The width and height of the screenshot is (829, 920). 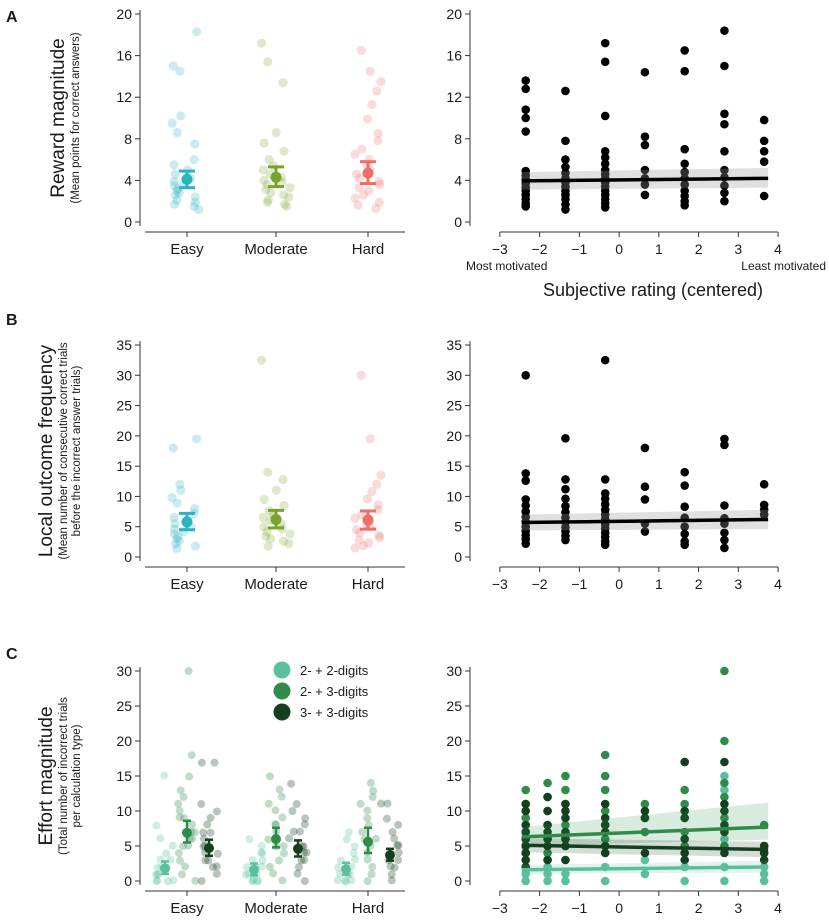 What do you see at coordinates (187, 908) in the screenshot?
I see `x-category-label: Easy` at bounding box center [187, 908].